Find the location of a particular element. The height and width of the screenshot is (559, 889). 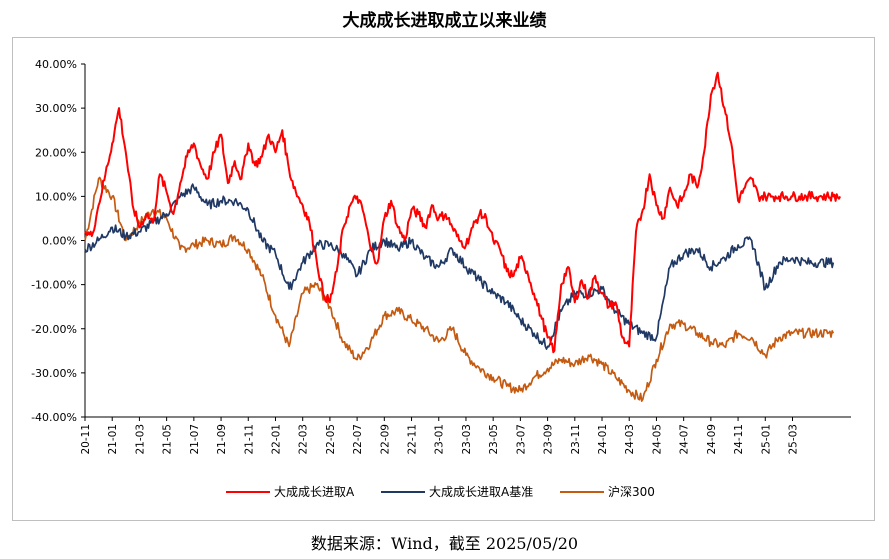

x-tick-label: 23-01 is located at coordinates (440, 439).